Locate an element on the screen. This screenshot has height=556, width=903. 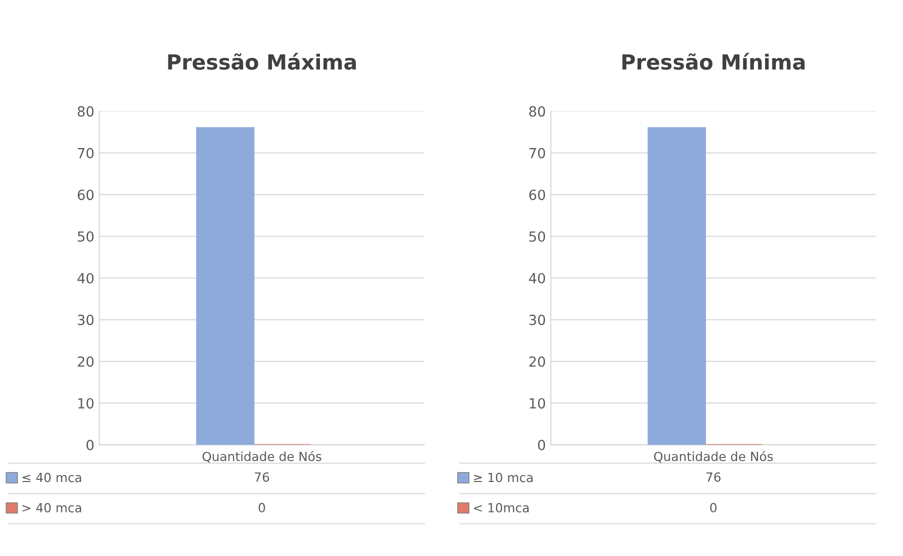
legend-label: < 10mca is located at coordinates (501, 507).